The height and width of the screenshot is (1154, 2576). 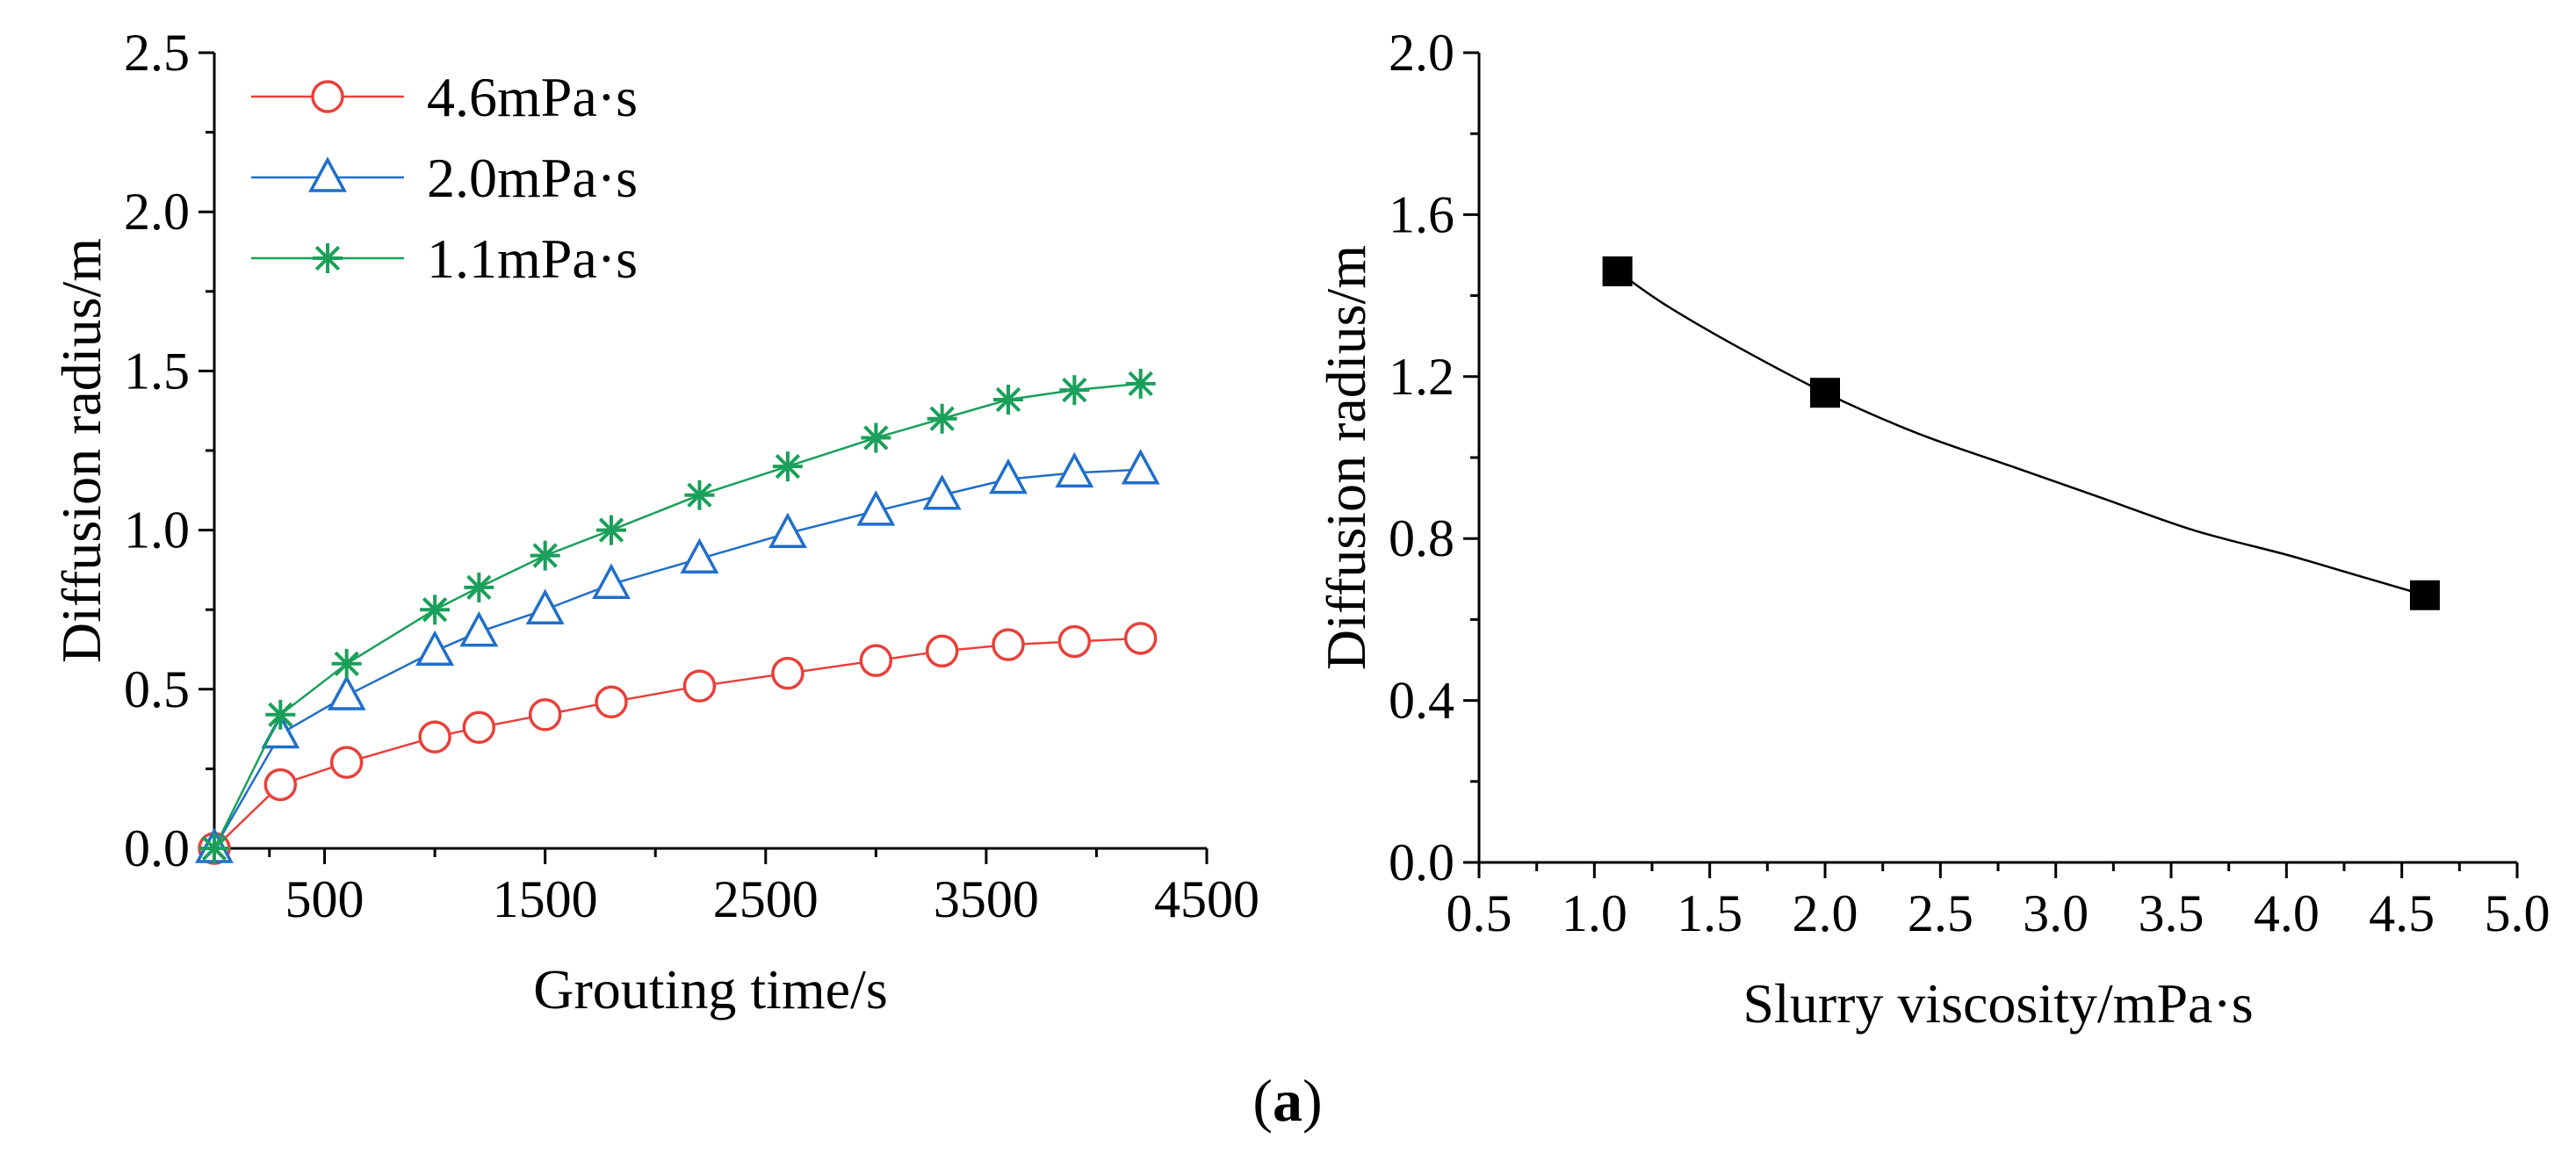 I want to click on y-tick-label: 1.5, so click(x=157, y=371).